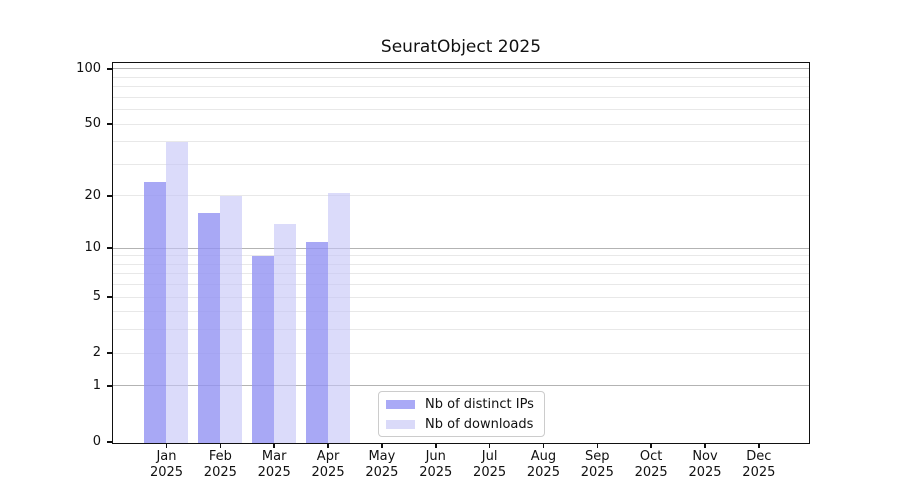  I want to click on x-tick-label: Feb 2025, so click(220, 464).